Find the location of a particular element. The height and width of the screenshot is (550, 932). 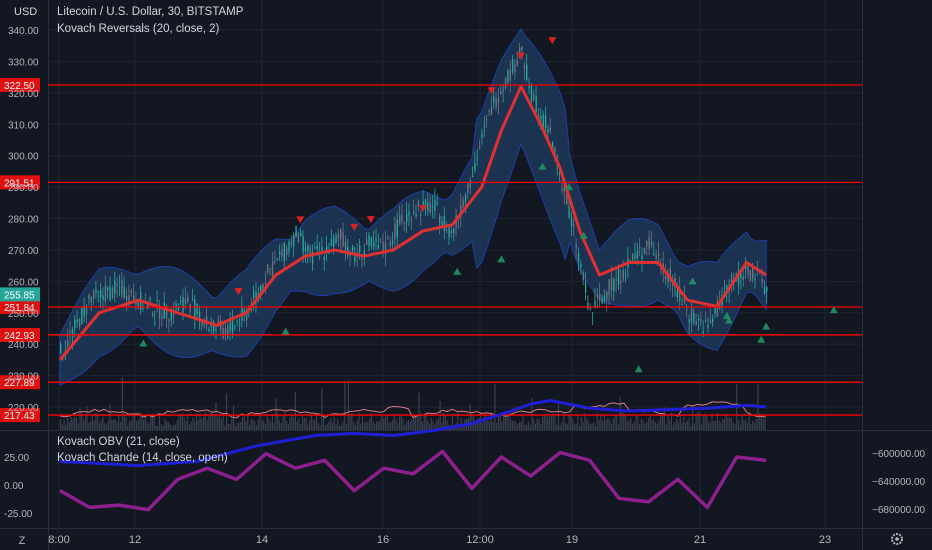

obv-legend: Kovach OBV (21, close) is located at coordinates (118, 442).